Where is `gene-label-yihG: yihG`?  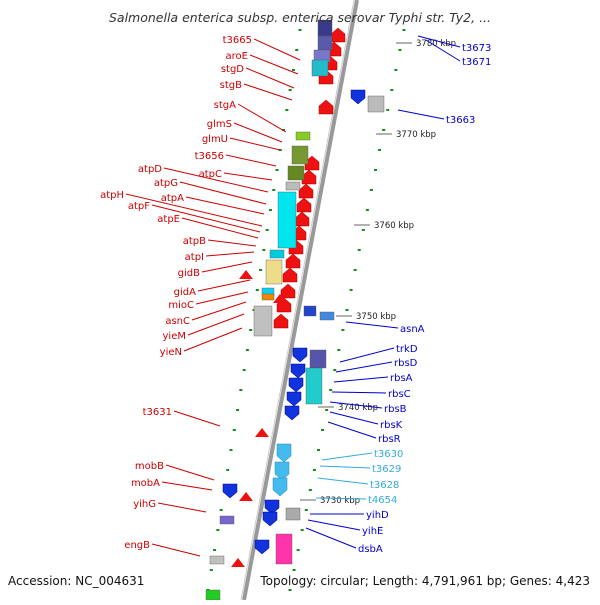 gene-label-yihG: yihG is located at coordinates (144, 504).